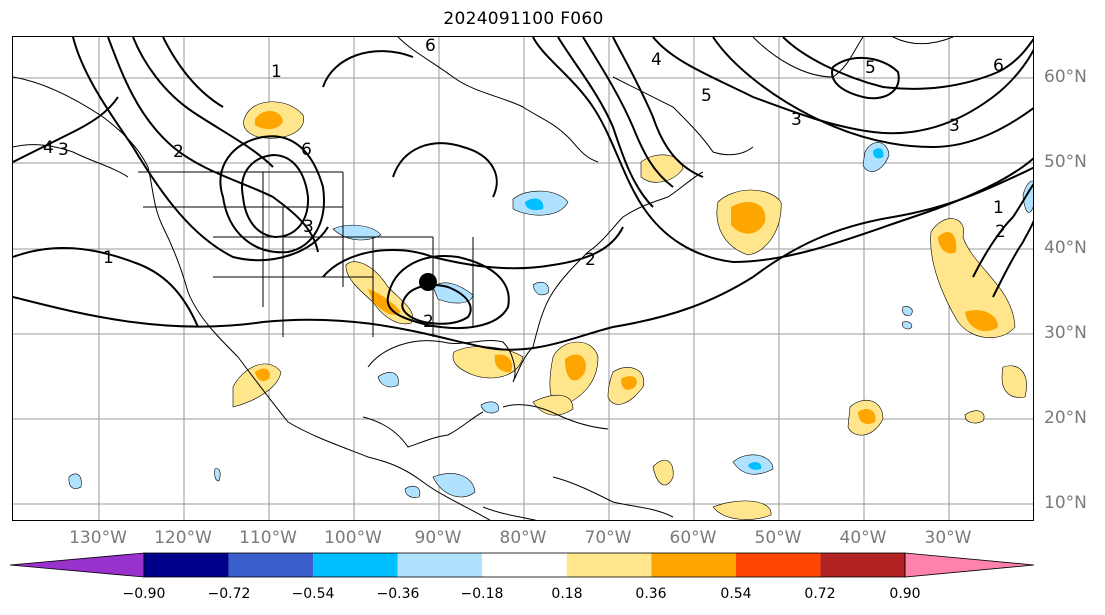 This screenshot has width=1105, height=615. What do you see at coordinates (268, 538) in the screenshot?
I see `lon-label: 110°W` at bounding box center [268, 538].